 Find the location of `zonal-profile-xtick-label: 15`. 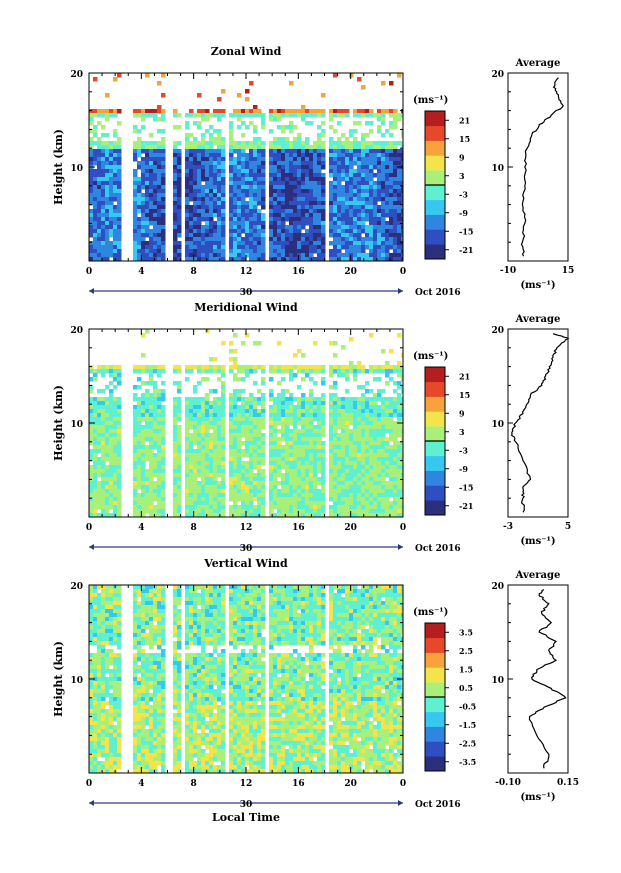

zonal-profile-xtick-label: 15 is located at coordinates (568, 271).